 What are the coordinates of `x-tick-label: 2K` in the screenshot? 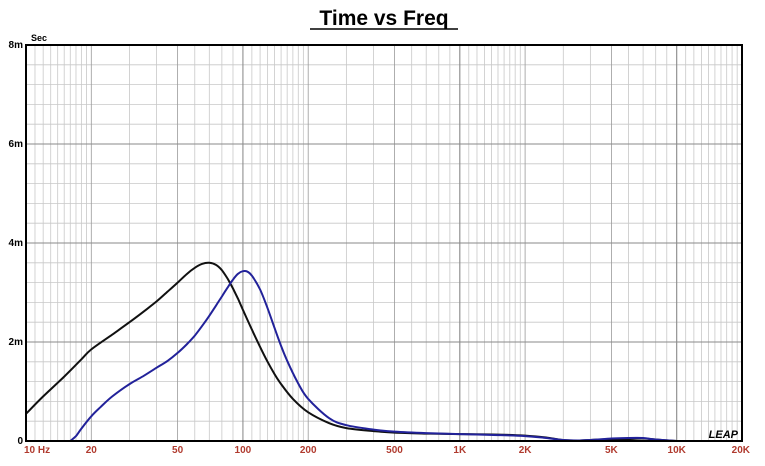 It's located at (526, 450).